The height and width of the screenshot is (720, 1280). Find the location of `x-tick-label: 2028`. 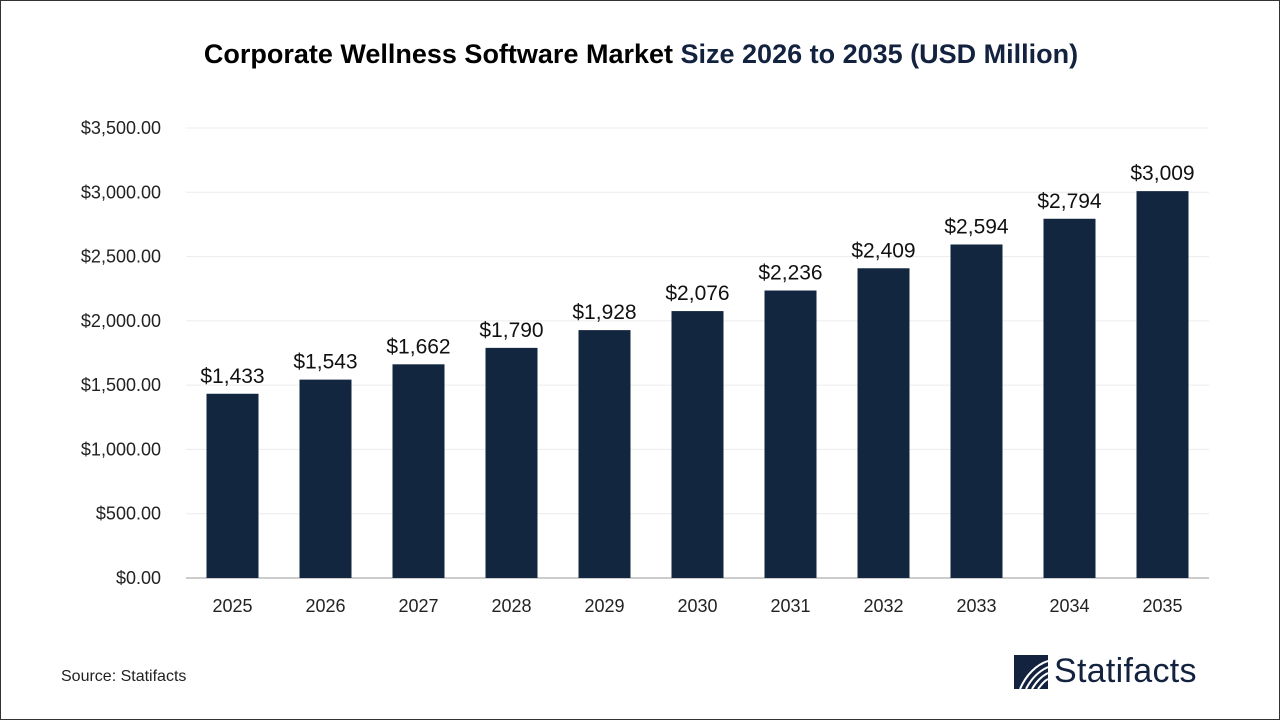

x-tick-label: 2028 is located at coordinates (511, 606).